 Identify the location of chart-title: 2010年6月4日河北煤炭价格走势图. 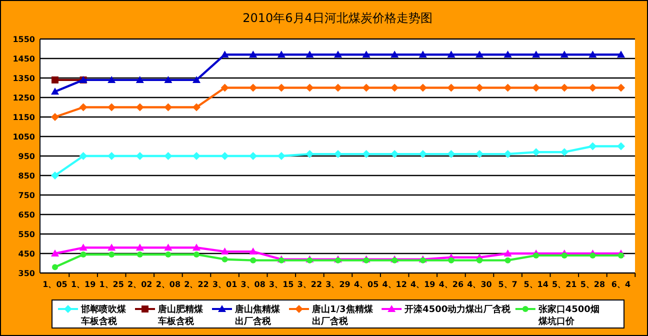
(337, 18).